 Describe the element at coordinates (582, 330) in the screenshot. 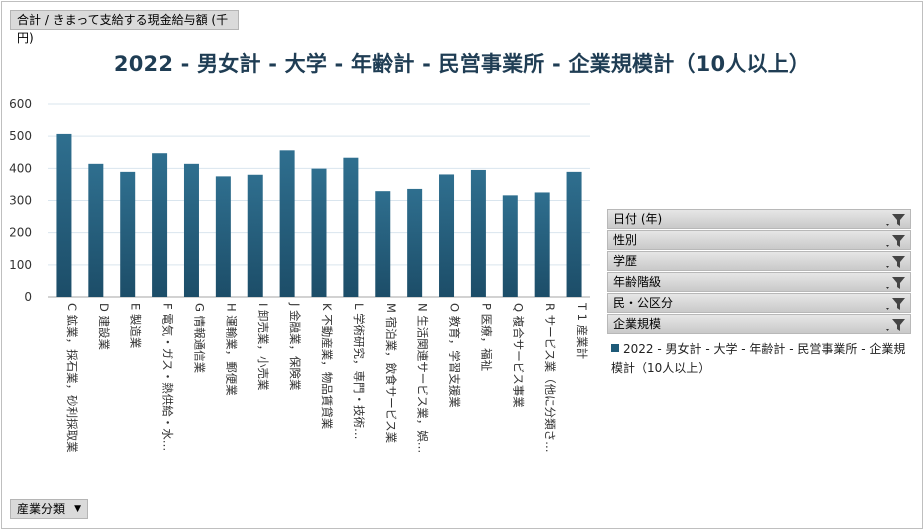

I see `x-tick-label: T 1 産業計` at that location.